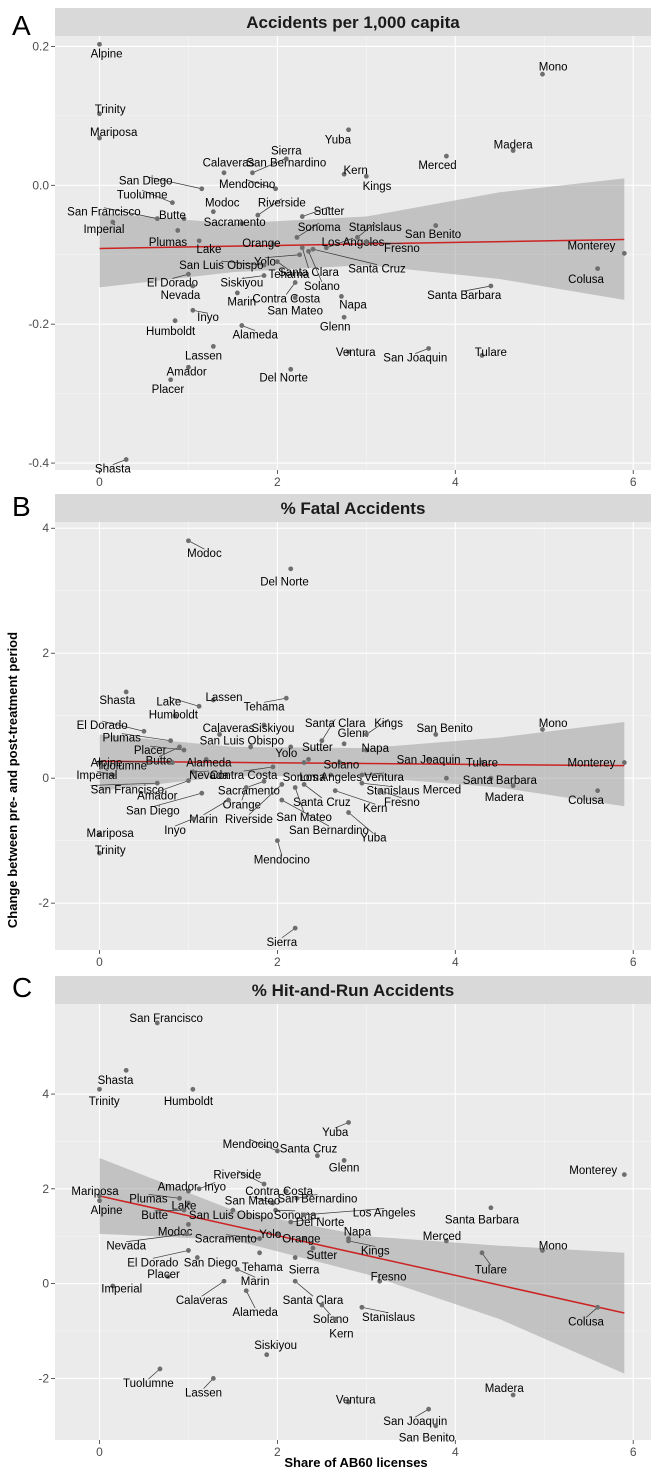 This screenshot has width=654, height=1475. What do you see at coordinates (168, 702) in the screenshot?
I see `data-label-lake: Lake` at bounding box center [168, 702].